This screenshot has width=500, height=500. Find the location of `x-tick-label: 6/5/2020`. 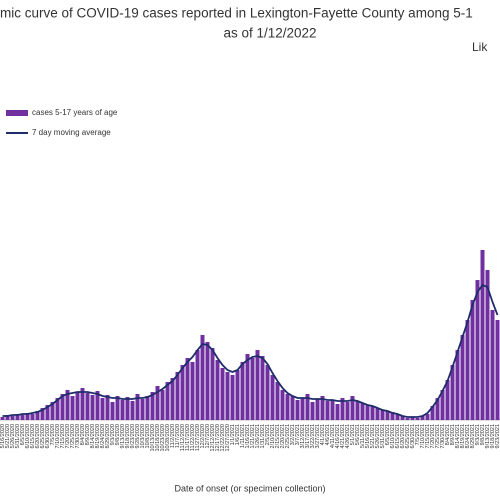

x-tick-label: 6/5/2020 is located at coordinates (23, 434).